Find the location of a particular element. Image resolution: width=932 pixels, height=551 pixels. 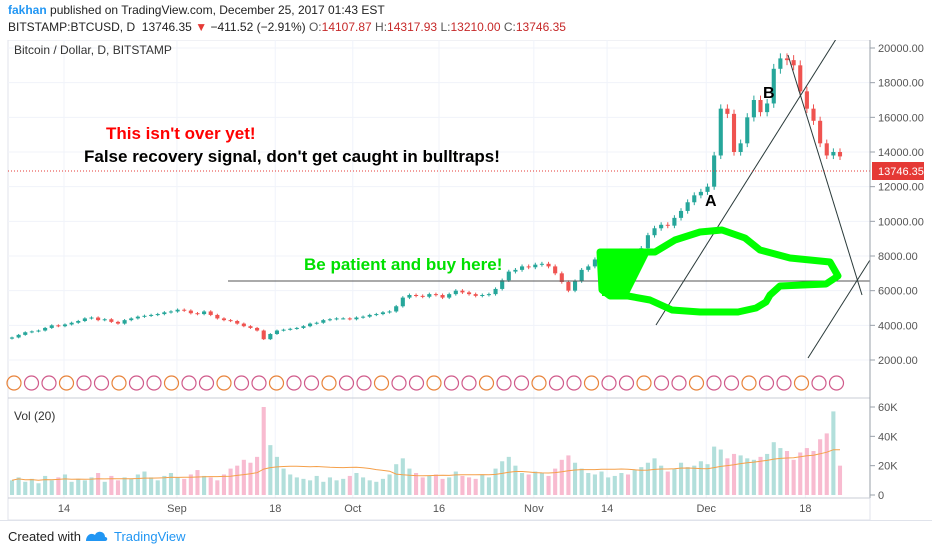

volume-tick-label: 20K is located at coordinates (888, 467).